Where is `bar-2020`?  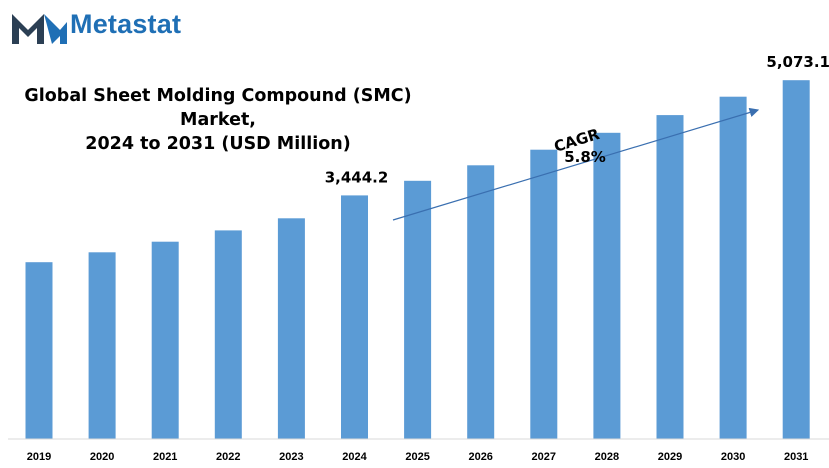
bar-2020 is located at coordinates (102, 345).